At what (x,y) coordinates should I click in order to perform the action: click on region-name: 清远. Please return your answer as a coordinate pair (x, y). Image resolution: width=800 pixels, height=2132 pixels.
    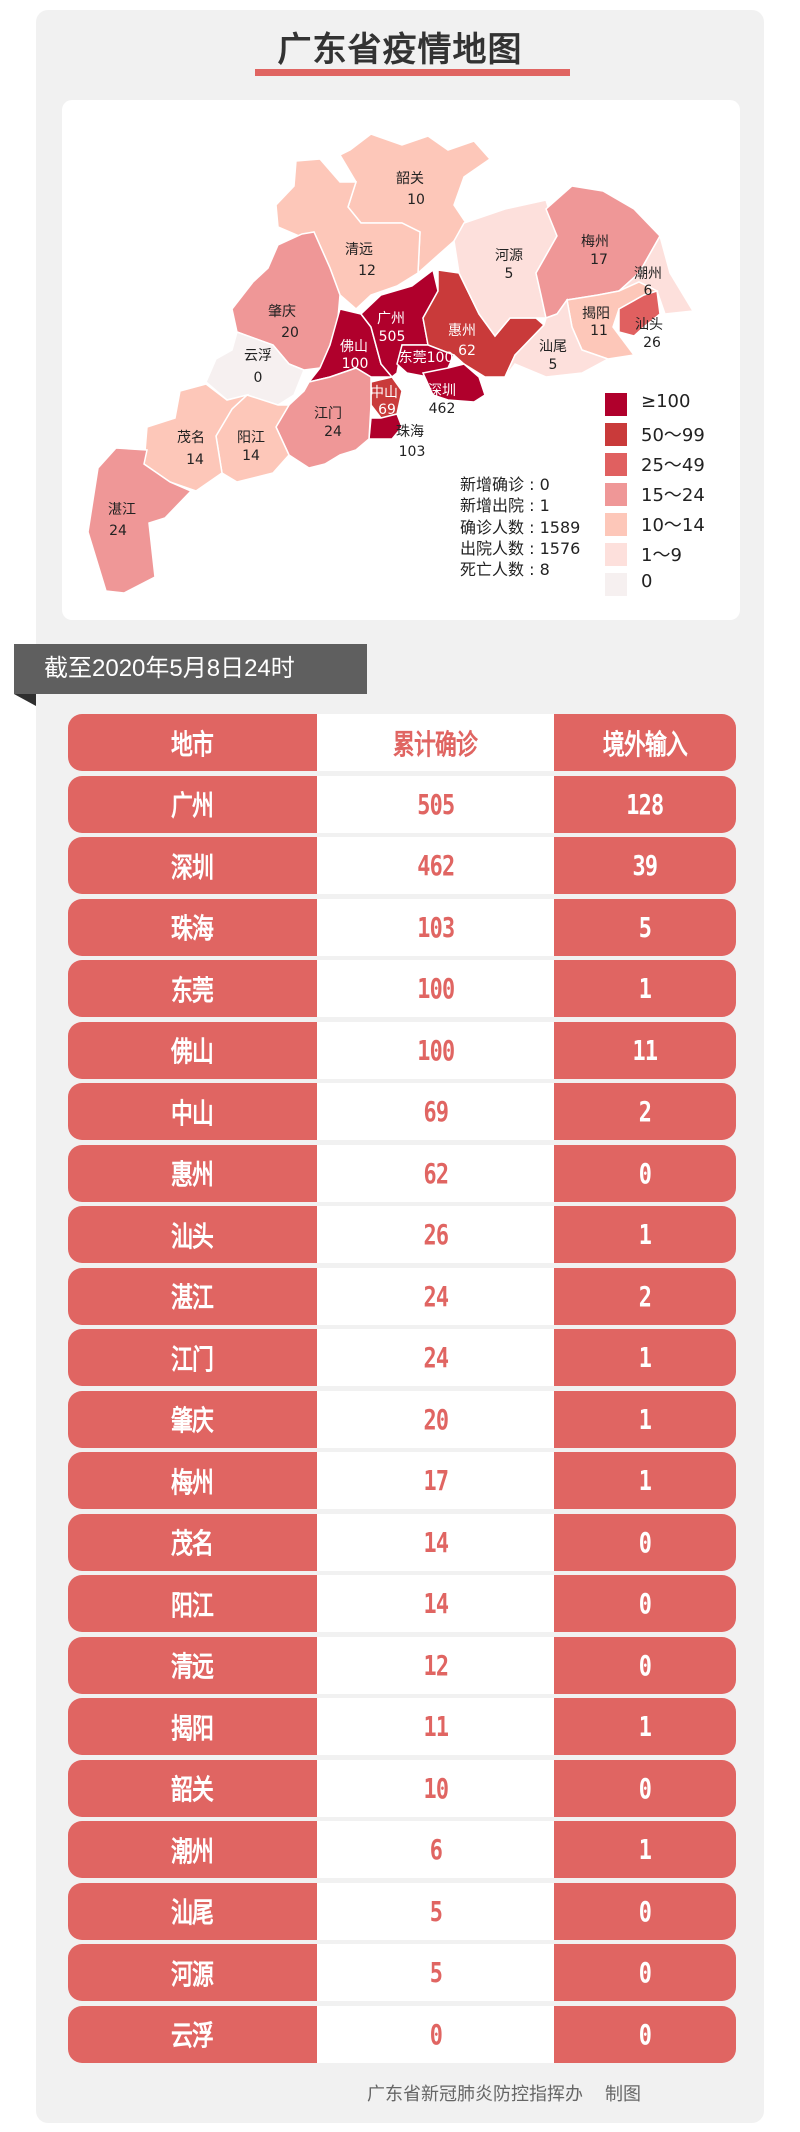
    Looking at the image, I should click on (359, 250).